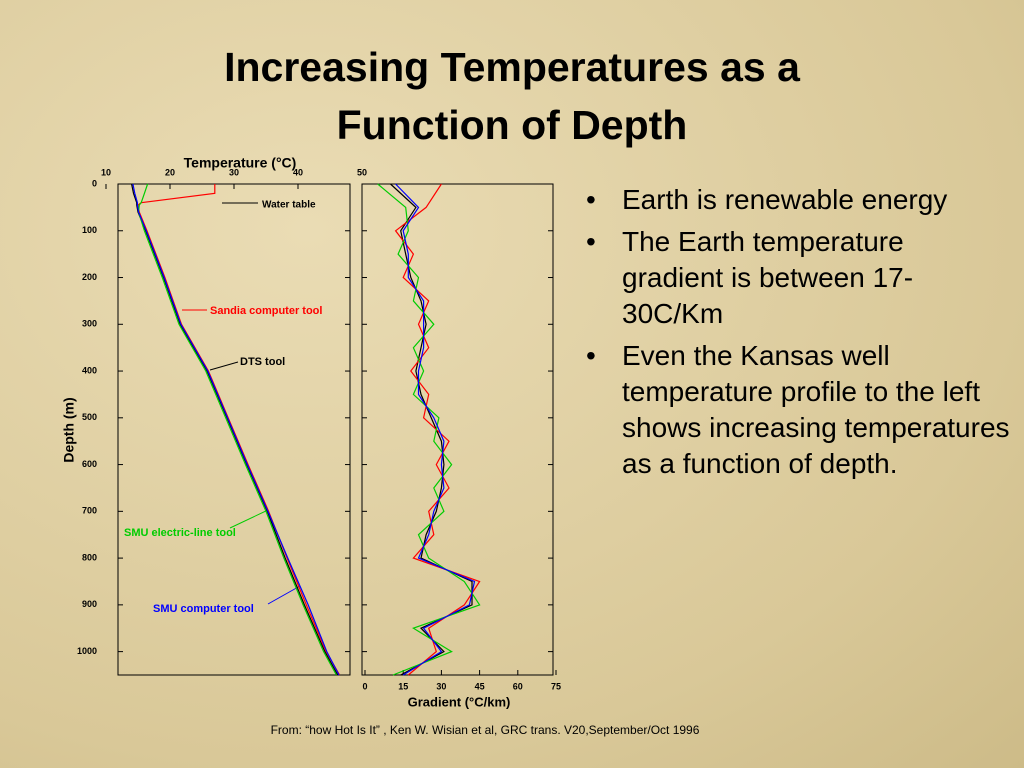 The image size is (1024, 768). I want to click on x-tick-label: 40, so click(298, 172).